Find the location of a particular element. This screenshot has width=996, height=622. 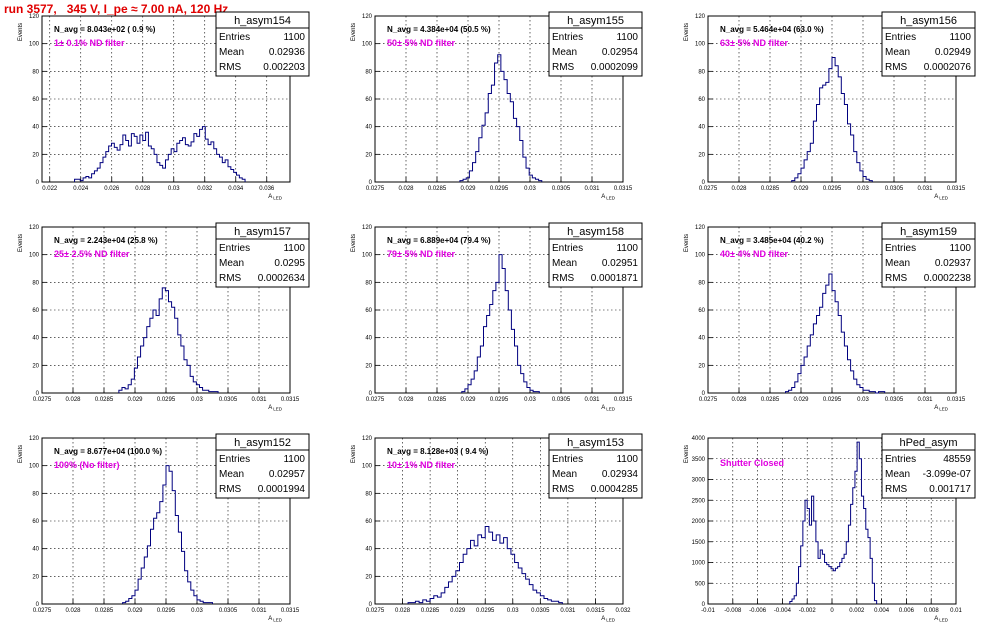

stats-value-rms: 0.0004285 is located at coordinates (615, 489).